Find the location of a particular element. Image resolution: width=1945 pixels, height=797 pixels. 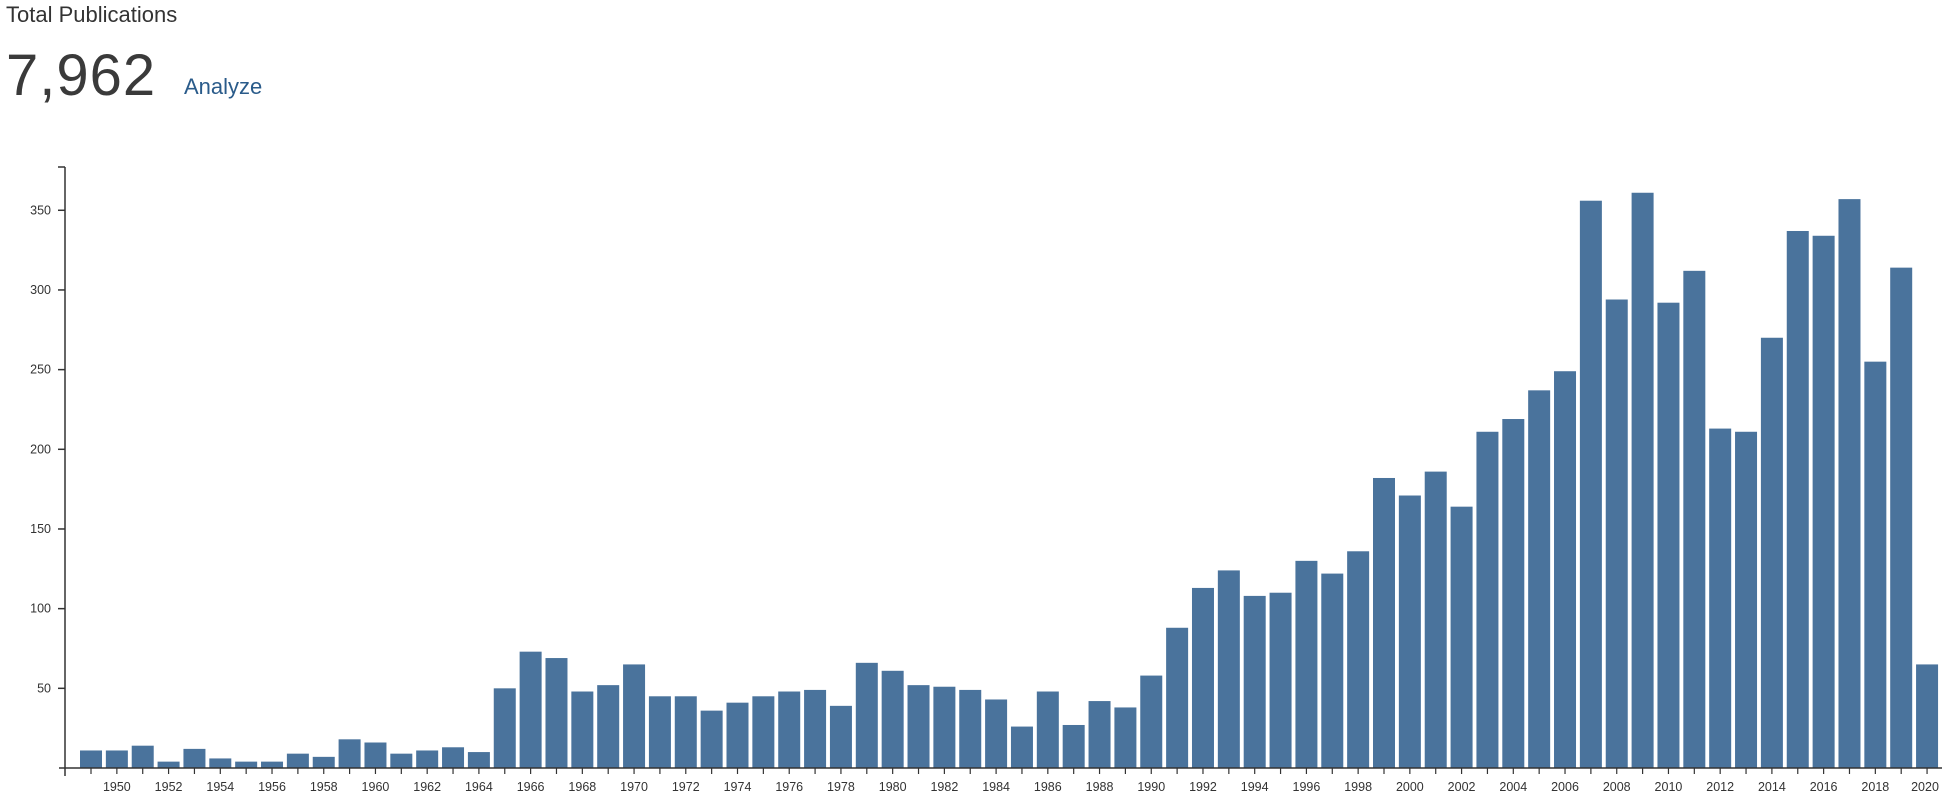

x-tick-label: 1950 is located at coordinates (117, 787).